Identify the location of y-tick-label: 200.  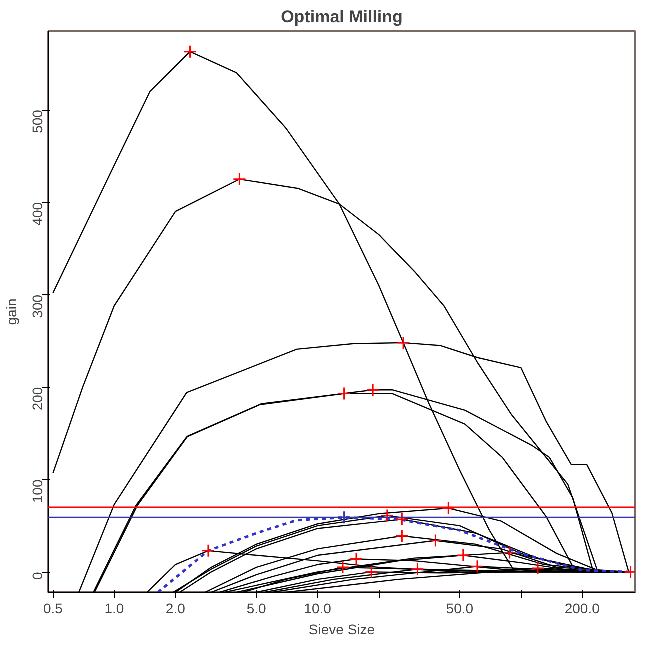
(38, 399).